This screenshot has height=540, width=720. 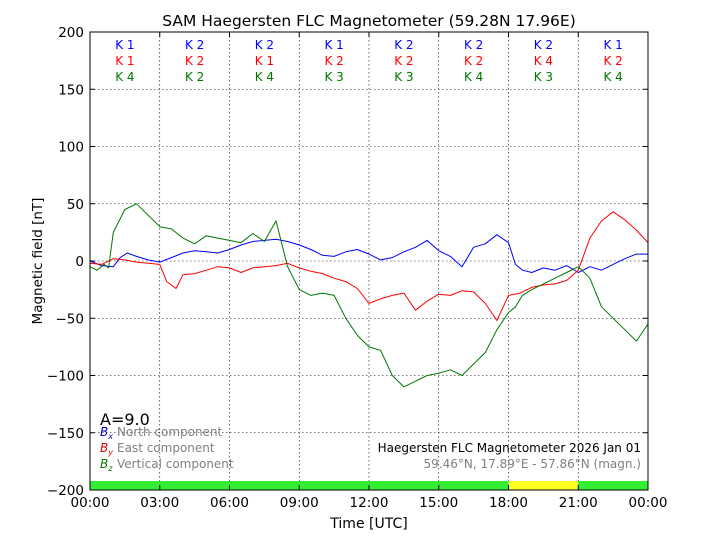 What do you see at coordinates (71, 148) in the screenshot?
I see `y-tick-label: 100` at bounding box center [71, 148].